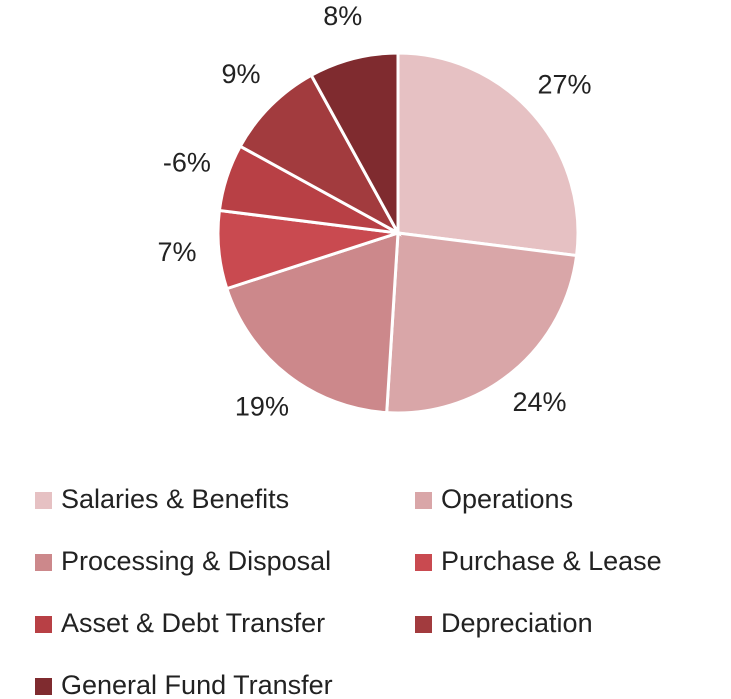 The image size is (731, 699). Describe the element at coordinates (507, 499) in the screenshot. I see `legend-label: Operations` at that location.